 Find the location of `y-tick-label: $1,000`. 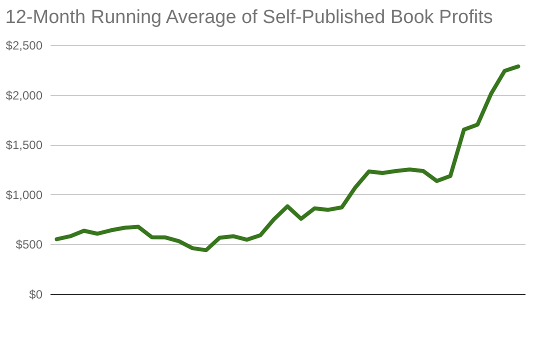

y-tick-label: $1,000 is located at coordinates (24, 195).